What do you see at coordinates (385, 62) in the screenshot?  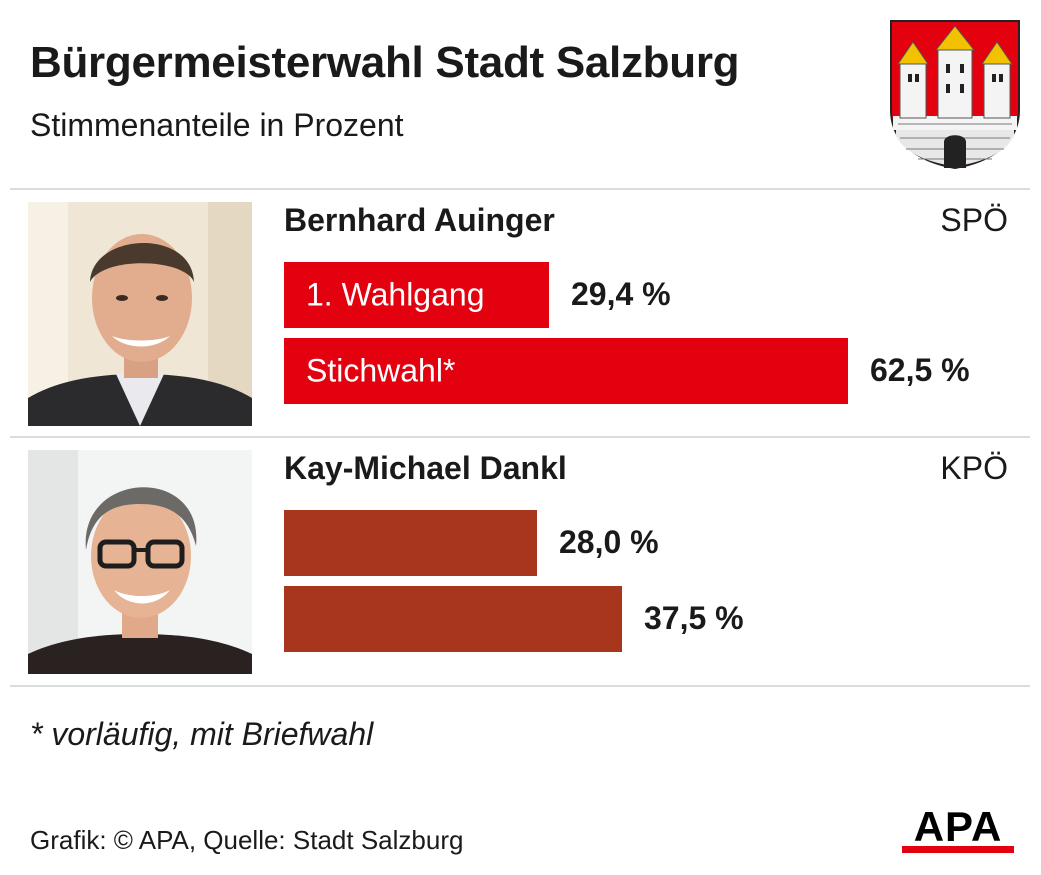 I see `chart-title: Bürgermeisterwahl Stadt Salzburg` at bounding box center [385, 62].